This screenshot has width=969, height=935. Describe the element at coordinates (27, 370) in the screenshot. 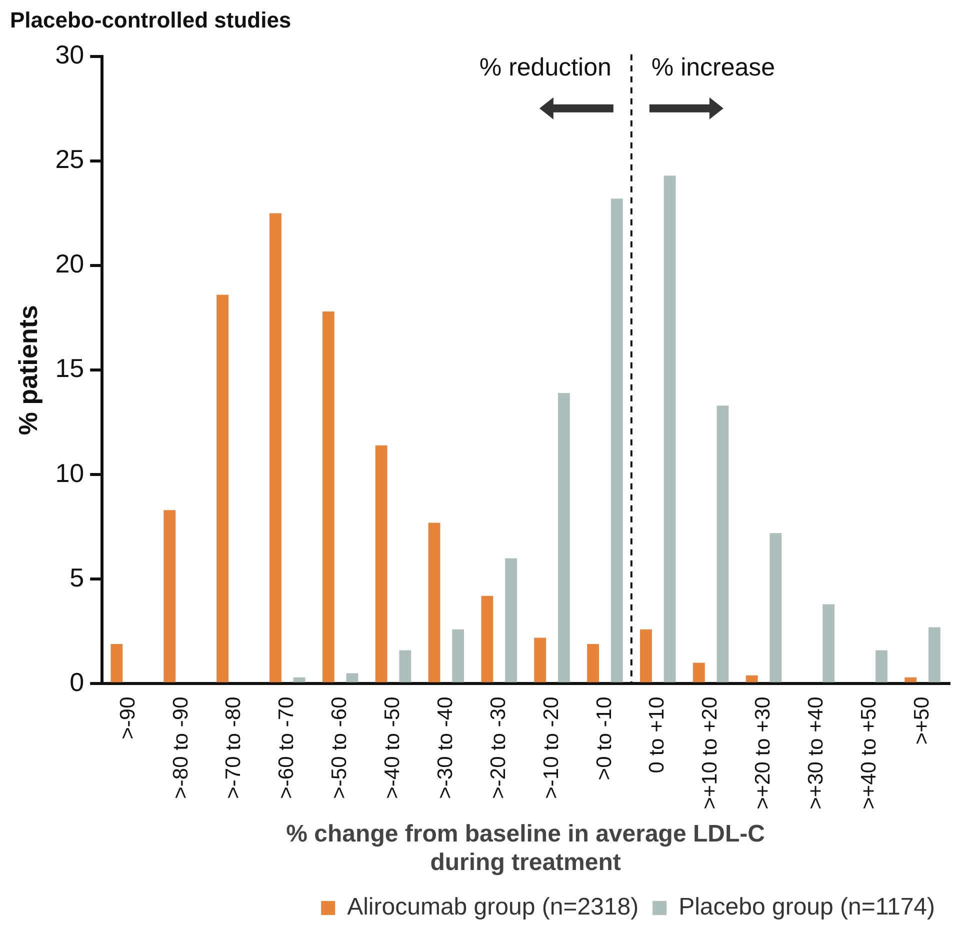

I see `y-axis-title: % patients` at that location.